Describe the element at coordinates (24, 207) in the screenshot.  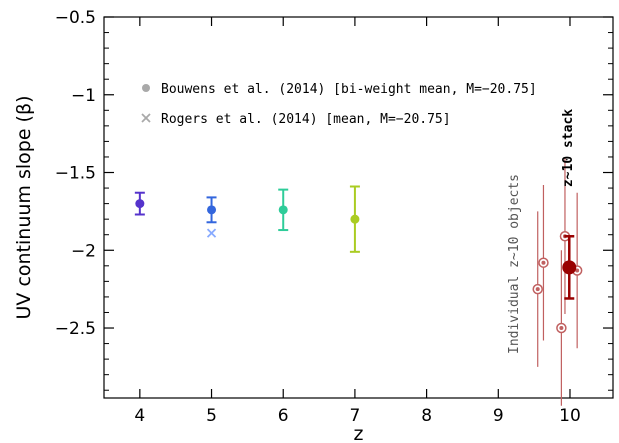
I see `y-axis-label: UV continuum slope (β)` at that location.